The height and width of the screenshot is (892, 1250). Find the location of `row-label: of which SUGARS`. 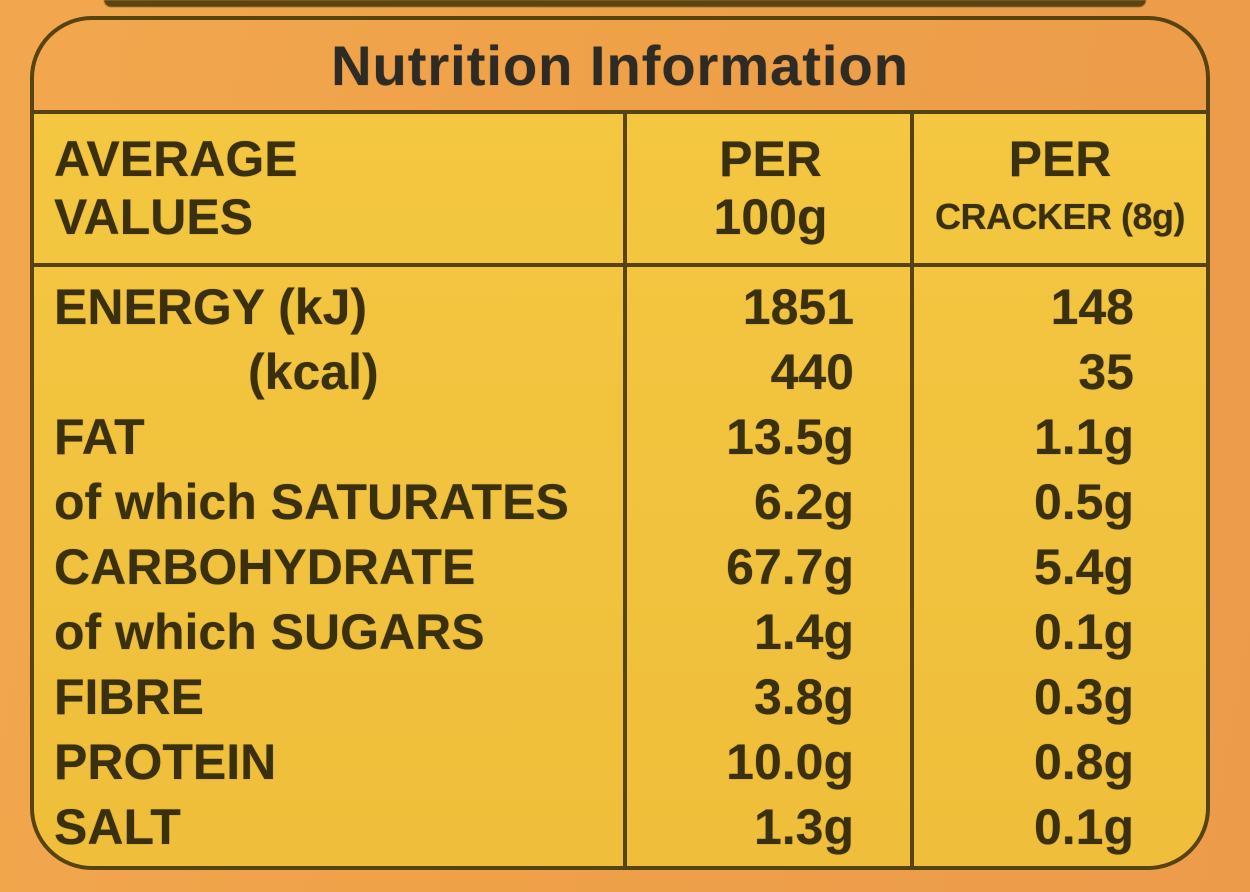

row-label: of which SUGARS is located at coordinates (269, 632).